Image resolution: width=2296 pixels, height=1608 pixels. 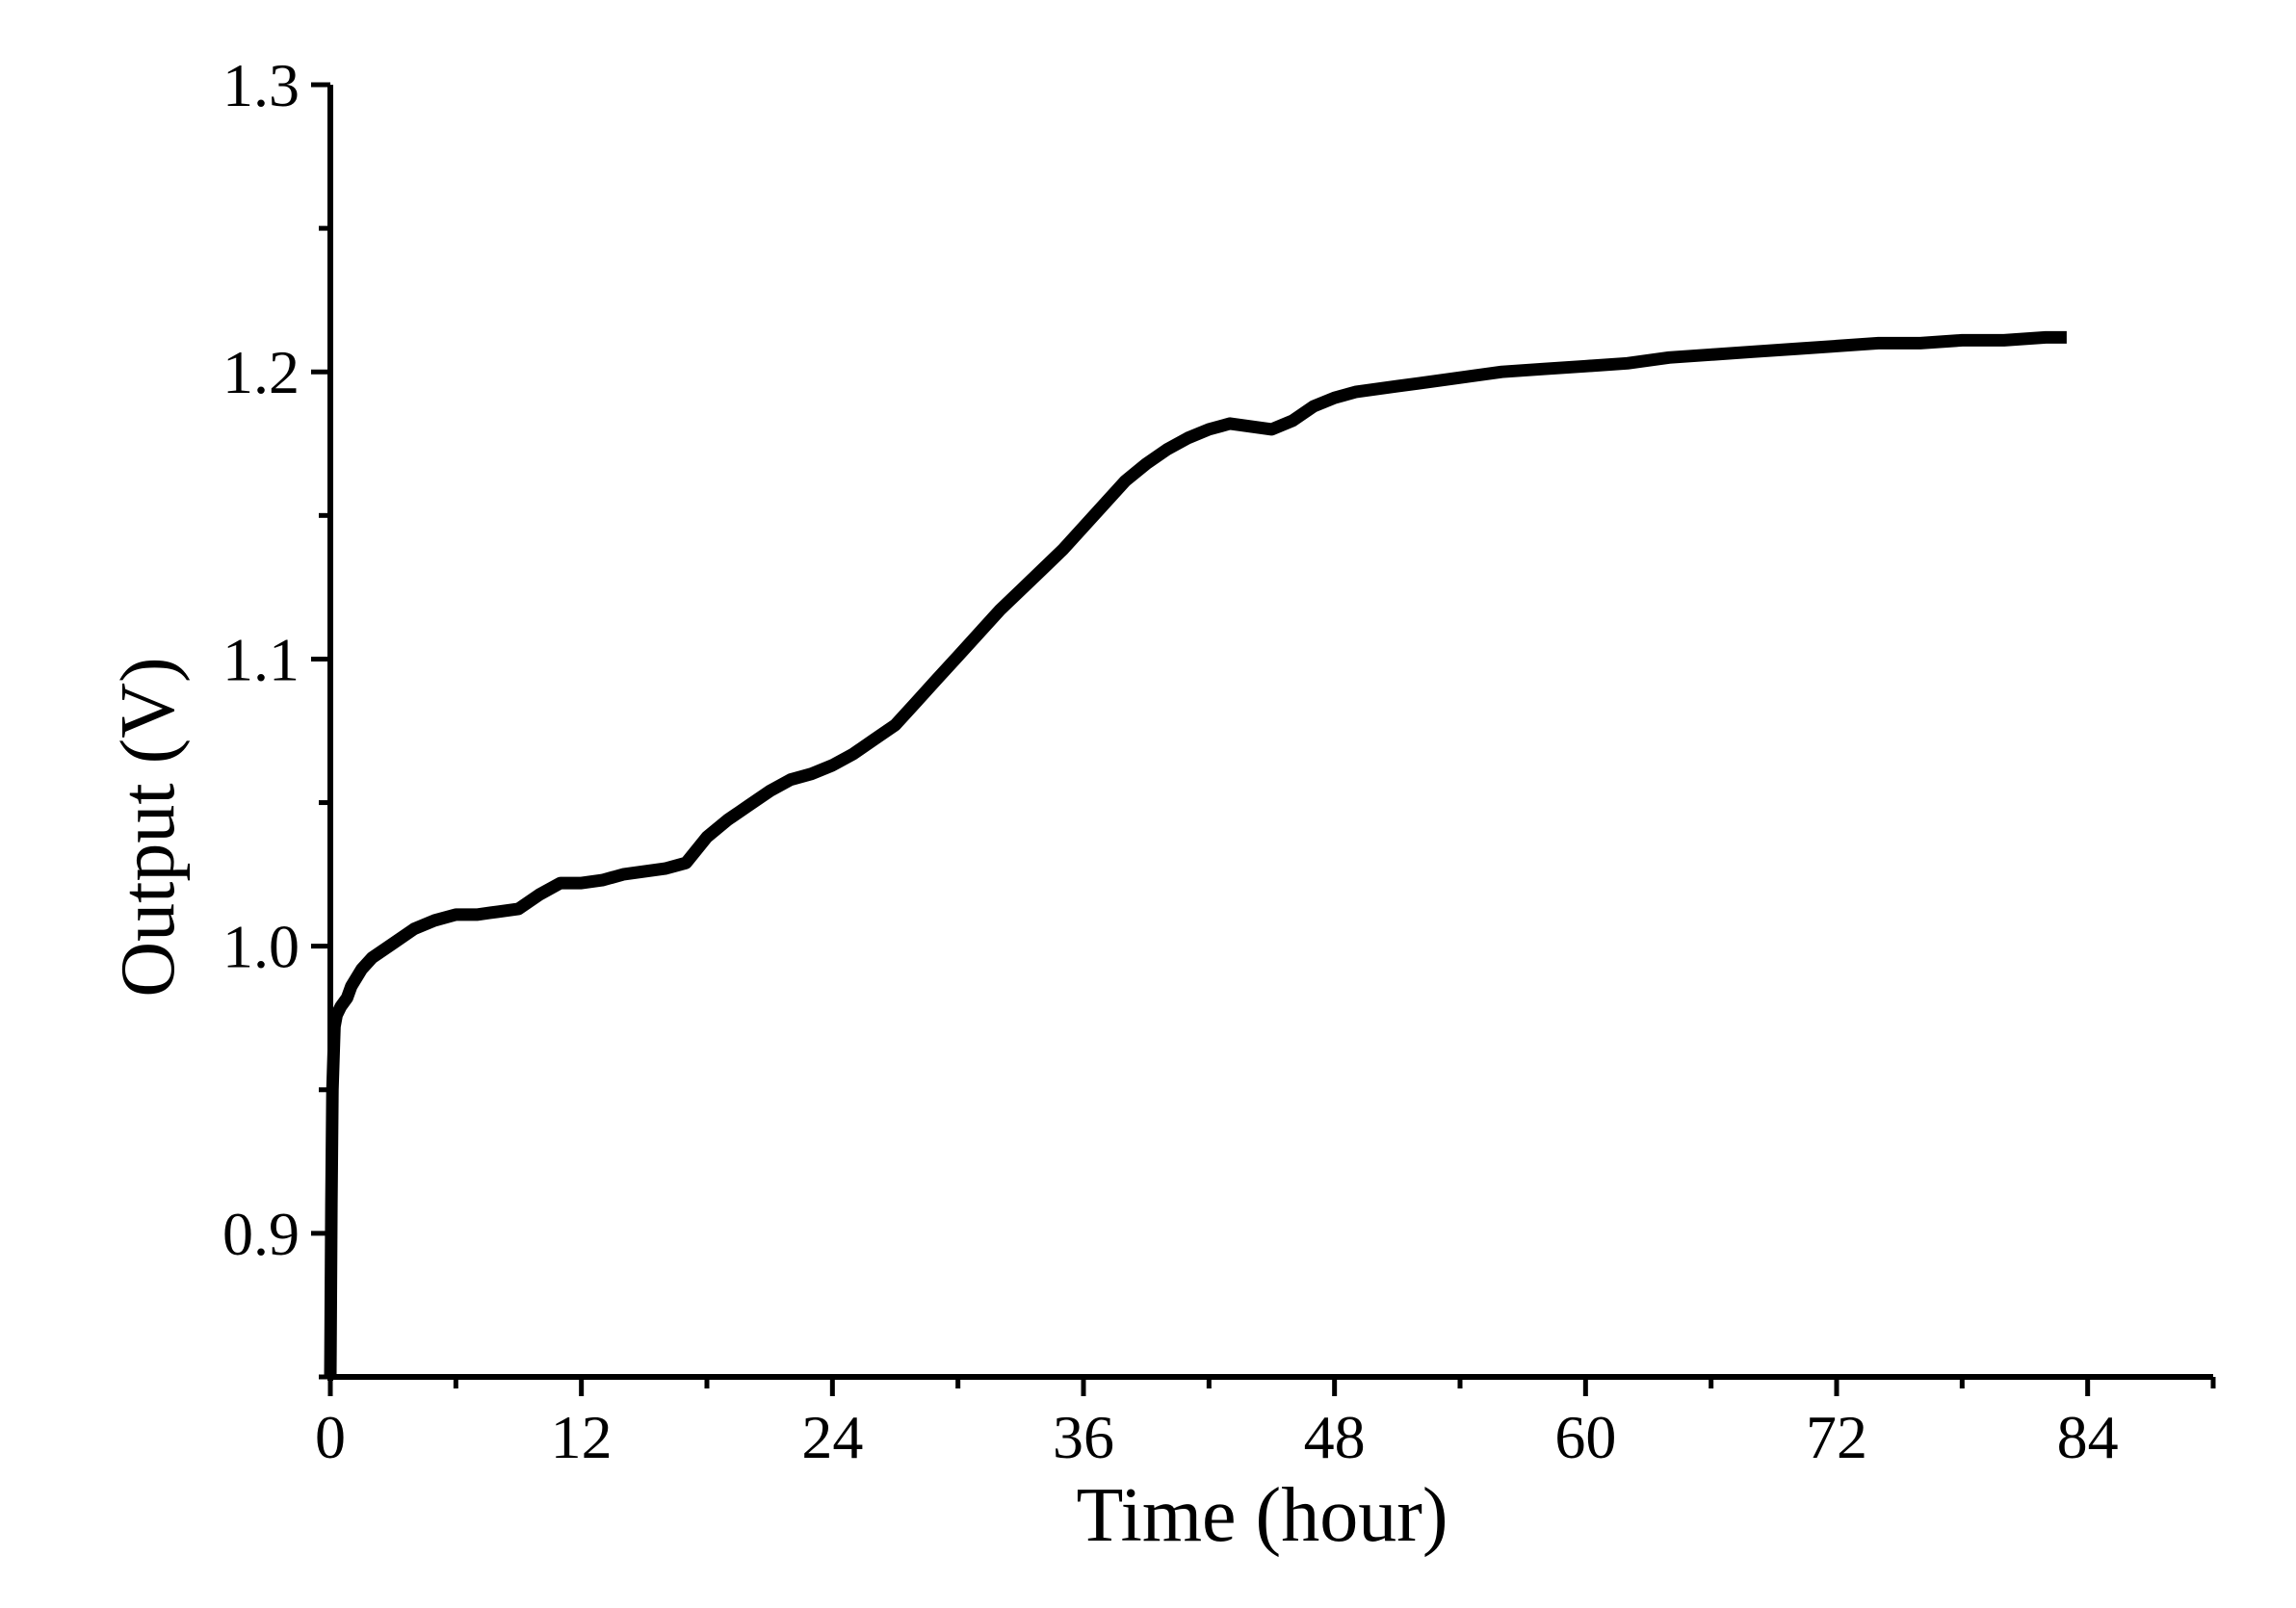 I want to click on x-tick-label: 72, so click(x=1836, y=1437).